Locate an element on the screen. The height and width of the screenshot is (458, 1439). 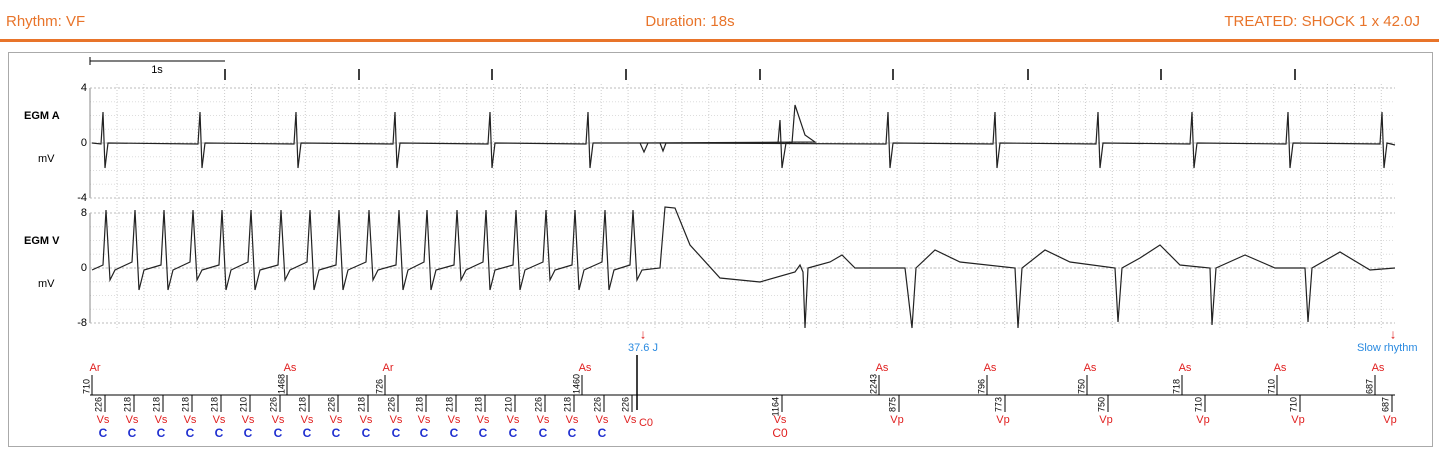
y-tick-label: 4 is located at coordinates (84, 88).